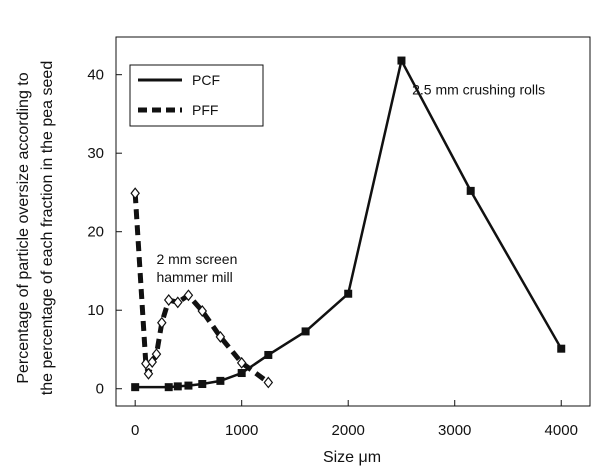  I want to click on x-axis-ticks: 0 1000 2000 3000 4000, so click(354, 419).